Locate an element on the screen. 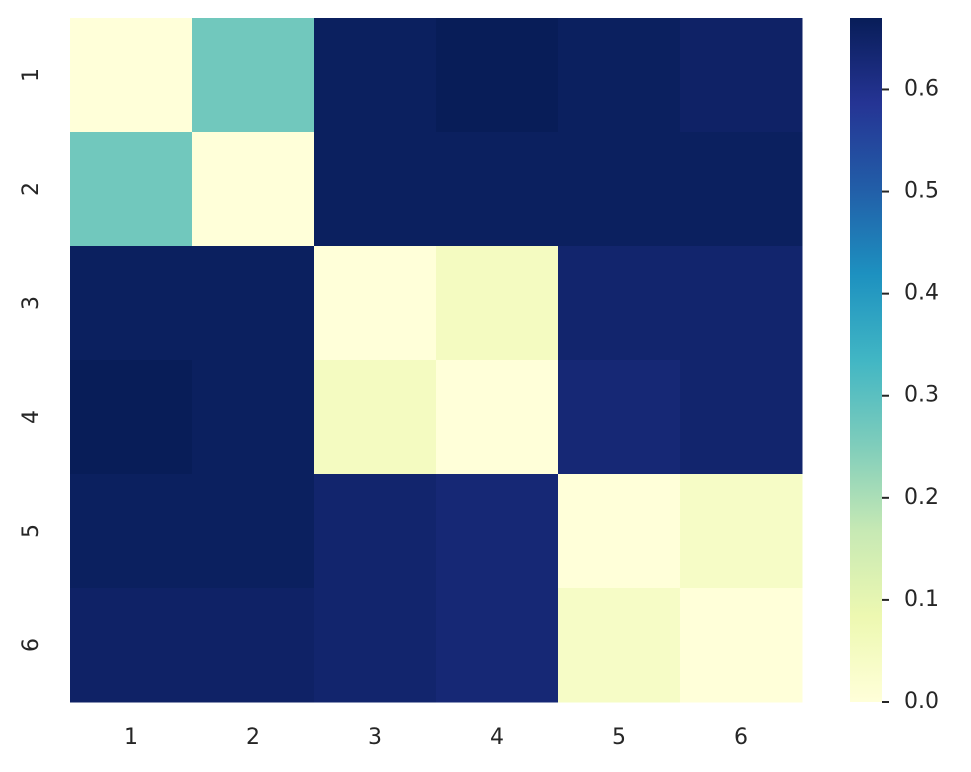 This screenshot has height=772, width=971. y-tick-label: 5 is located at coordinates (31, 531).